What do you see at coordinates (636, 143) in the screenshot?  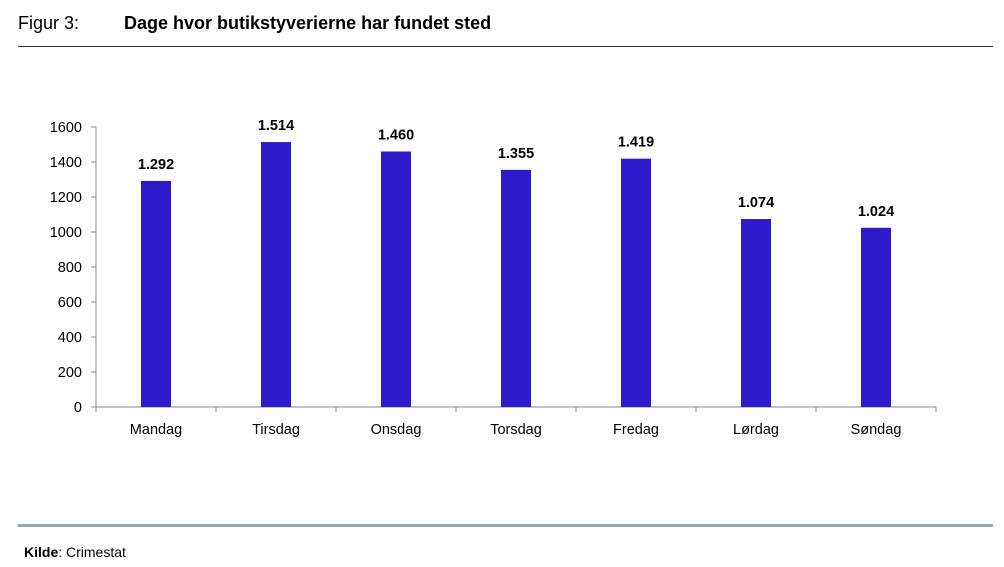 I see `data-label: 1.419` at bounding box center [636, 143].